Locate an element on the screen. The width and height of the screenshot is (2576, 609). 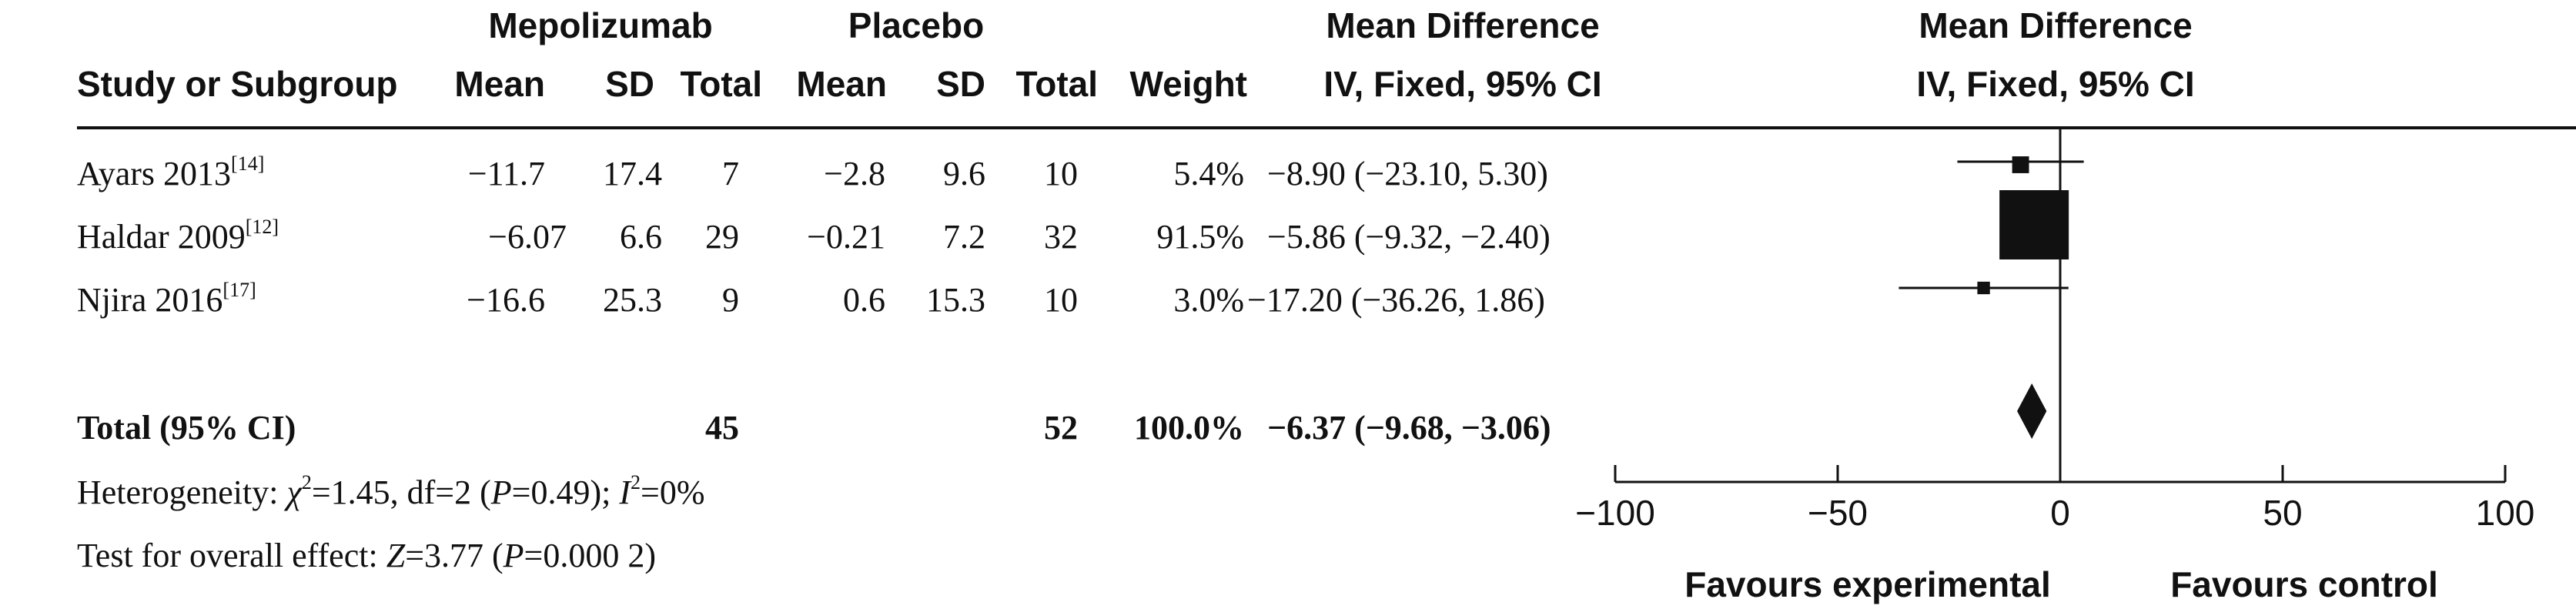
column-header-weight: Weight is located at coordinates (1188, 84).